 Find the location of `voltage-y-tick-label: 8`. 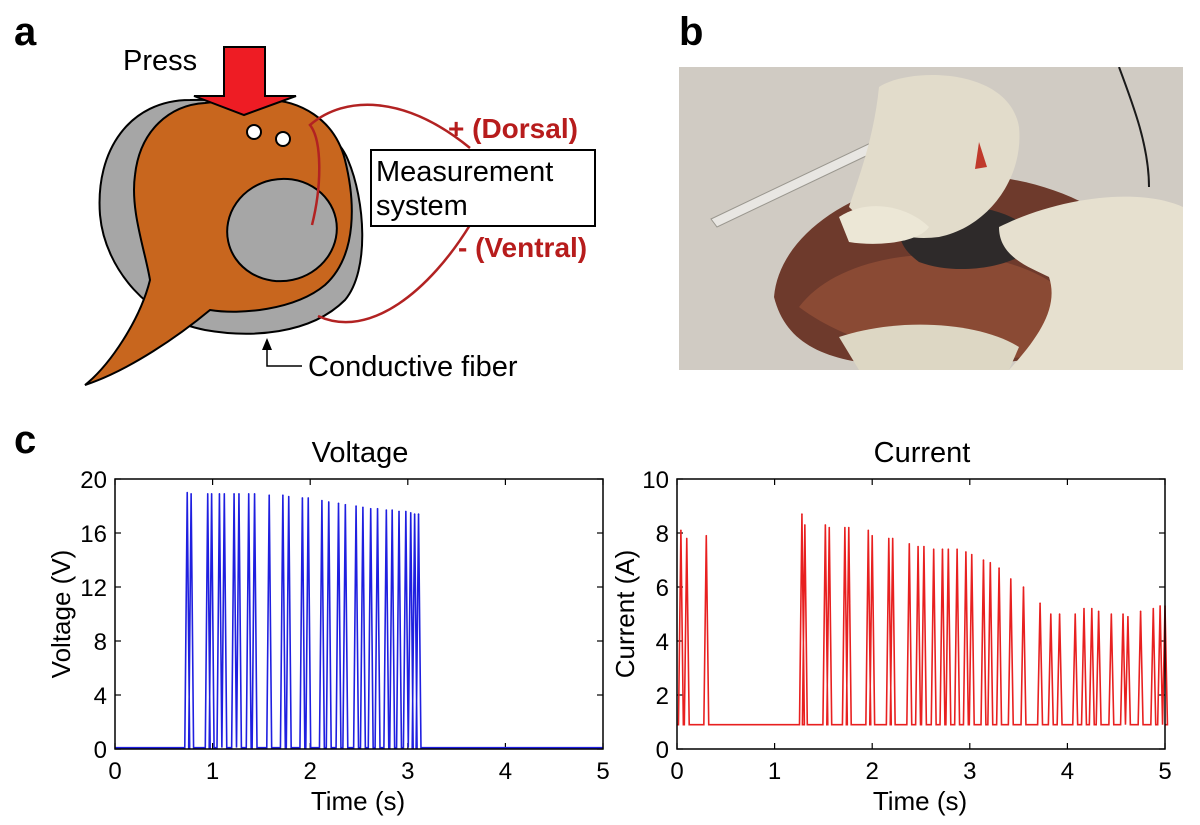

voltage-y-tick-label: 8 is located at coordinates (100, 642).